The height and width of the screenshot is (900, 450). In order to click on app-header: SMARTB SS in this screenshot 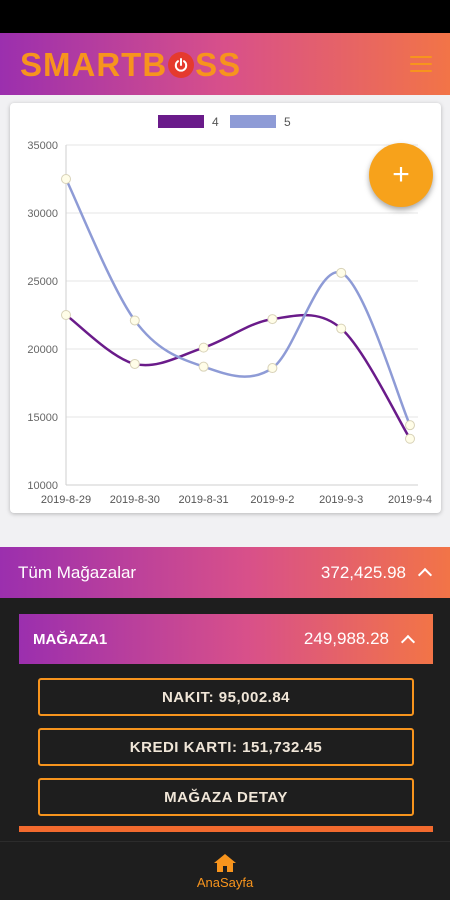, I will do `click(225, 64)`.